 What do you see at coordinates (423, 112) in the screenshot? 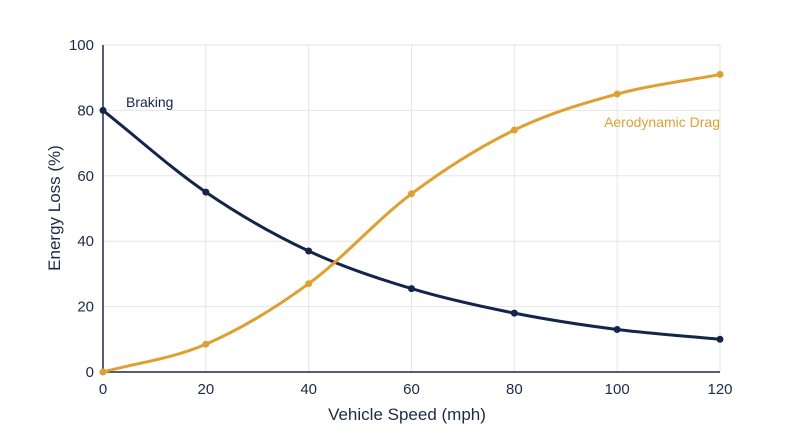
I see `series-labels: Braking Aerodynamic Drag` at bounding box center [423, 112].